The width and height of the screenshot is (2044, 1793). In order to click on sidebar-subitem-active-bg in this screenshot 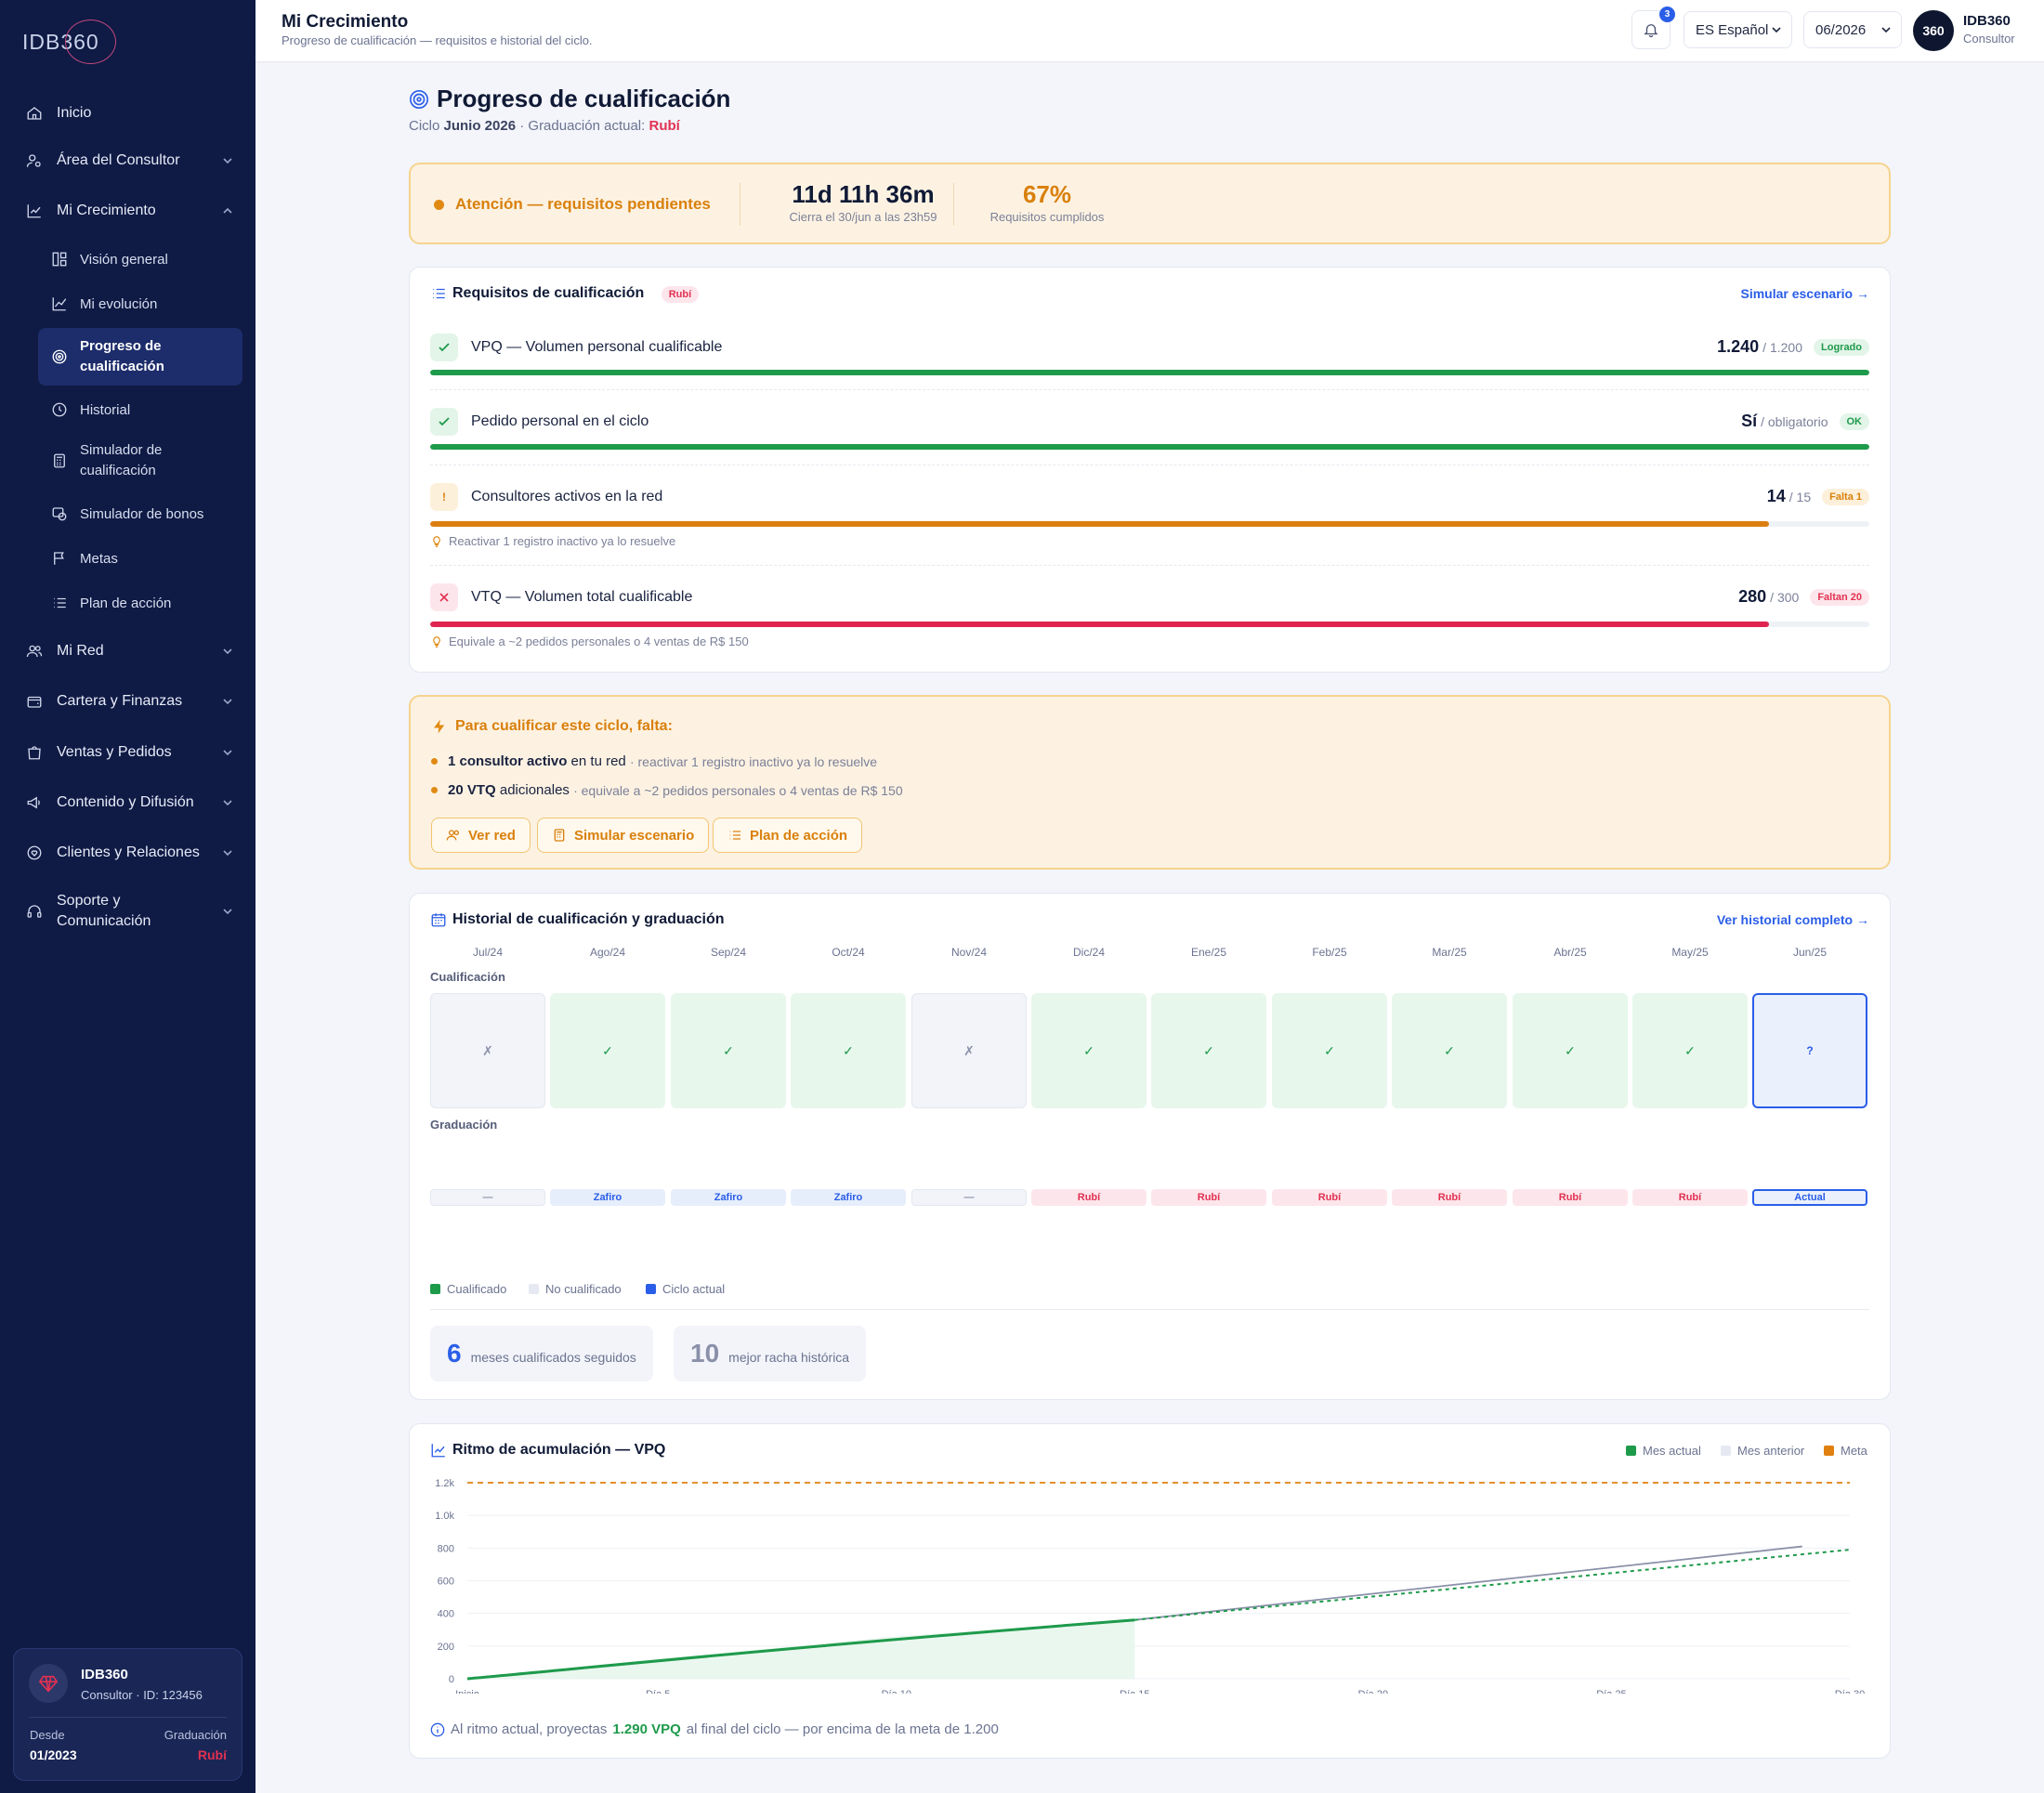, I will do `click(140, 357)`.